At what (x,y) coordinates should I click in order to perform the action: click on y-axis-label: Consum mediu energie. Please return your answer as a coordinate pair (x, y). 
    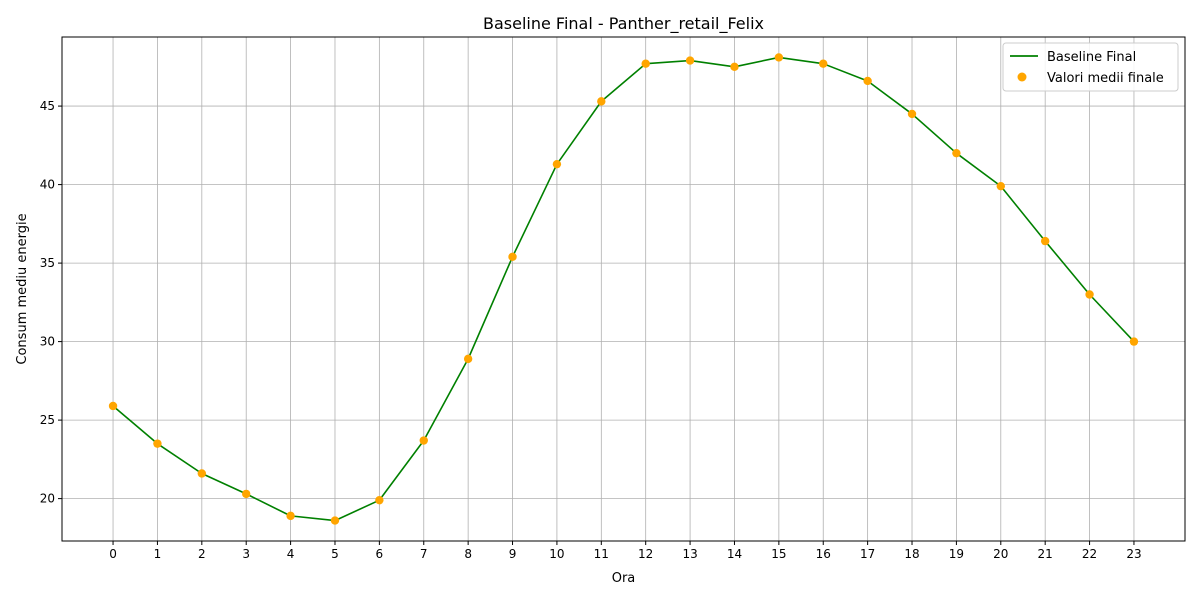
    Looking at the image, I should click on (22, 288).